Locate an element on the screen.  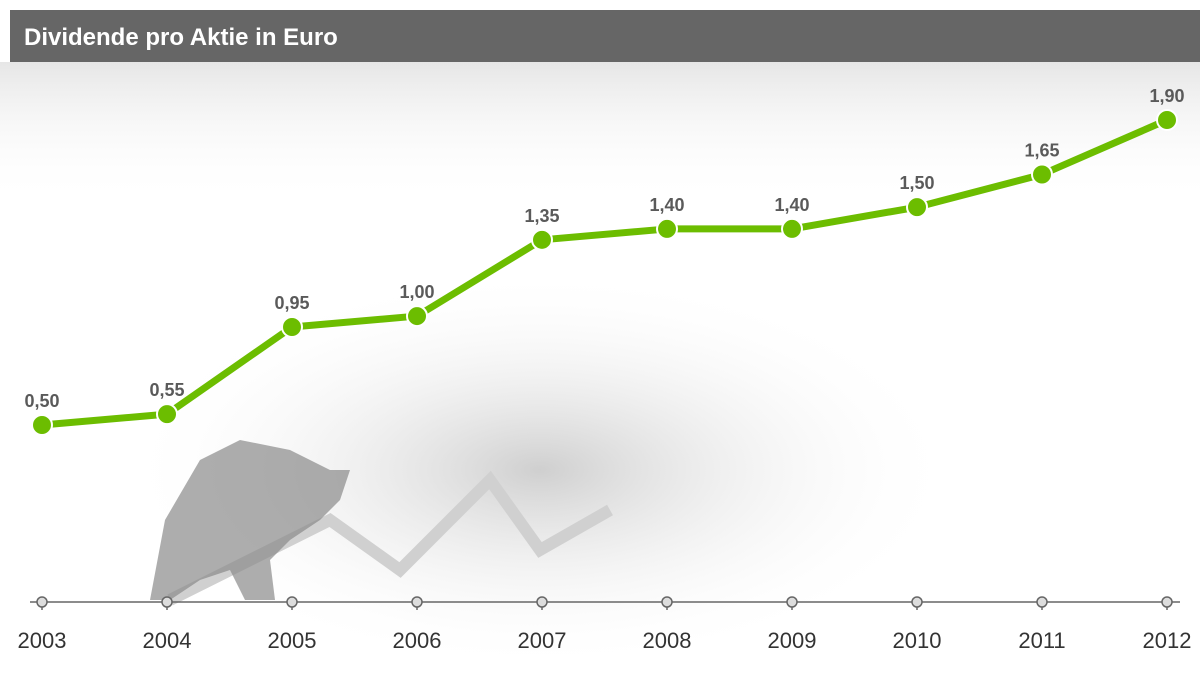
value-label: 1,00 is located at coordinates (416, 292).